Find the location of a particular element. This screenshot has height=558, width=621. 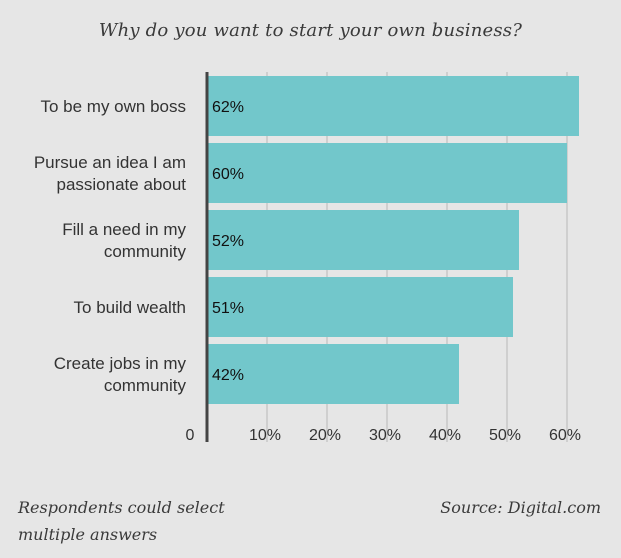

tick-label-30: 30% is located at coordinates (385, 435).